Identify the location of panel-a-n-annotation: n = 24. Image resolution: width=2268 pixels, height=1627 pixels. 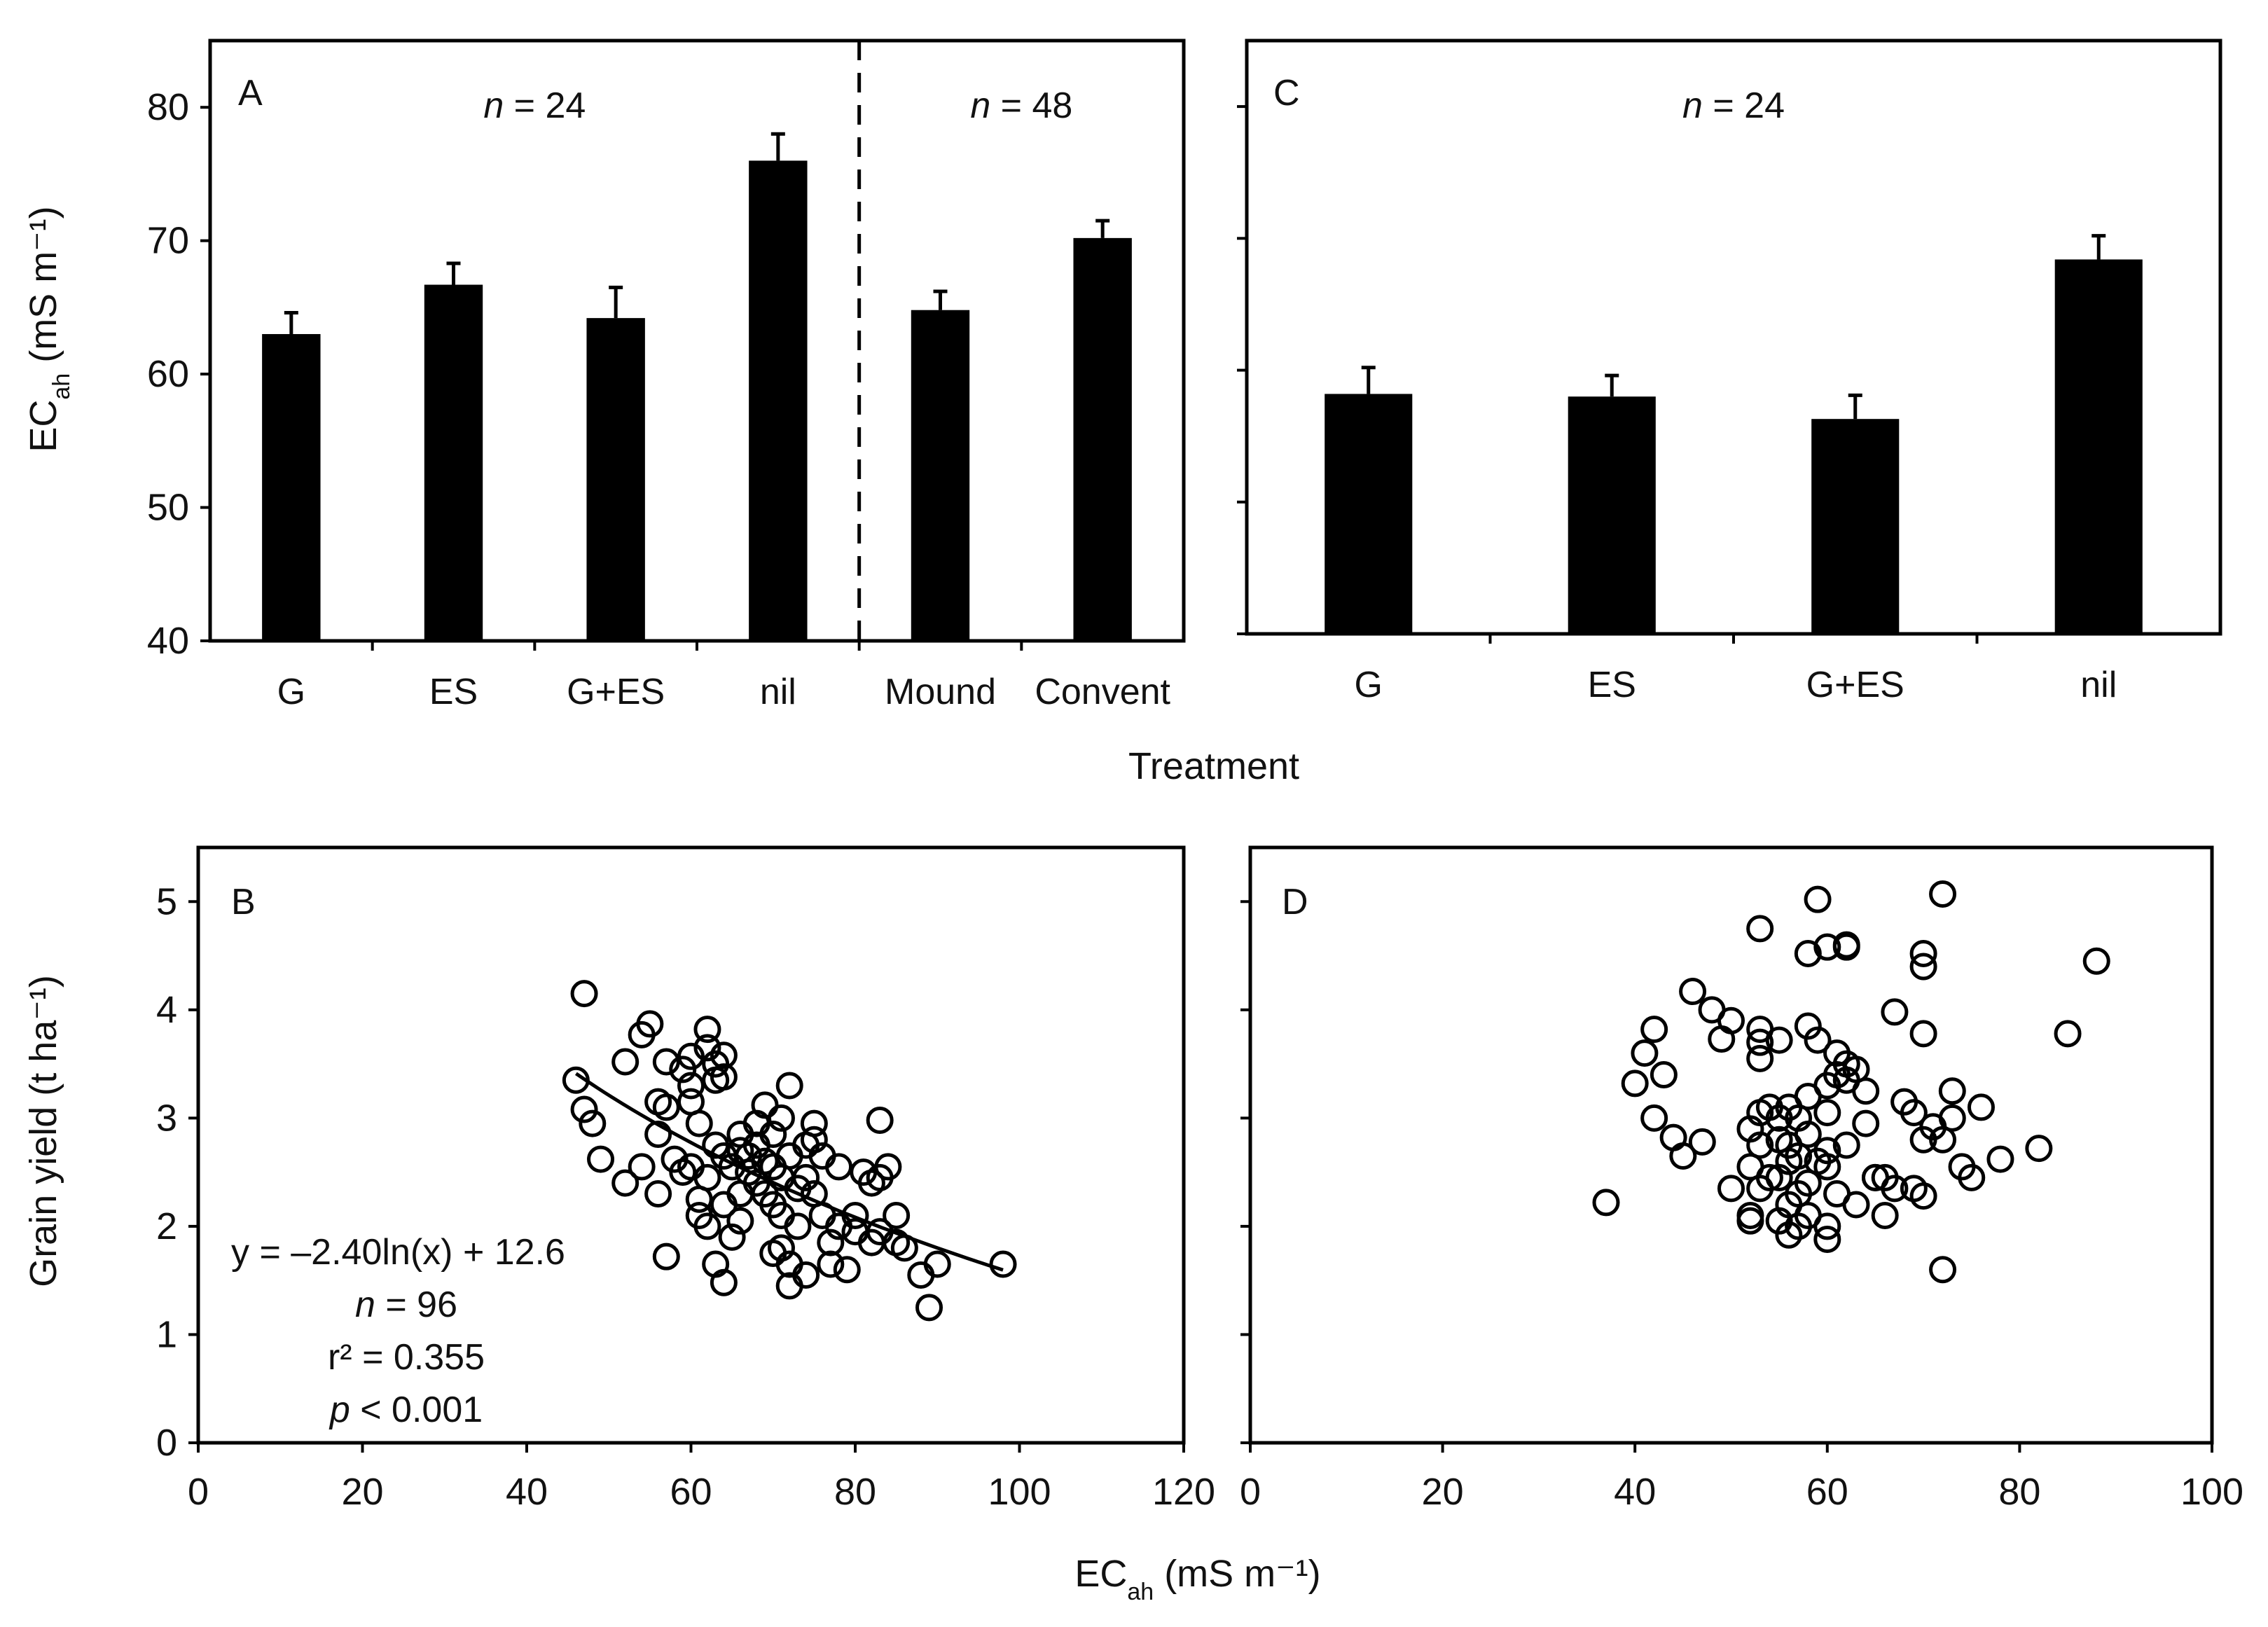
(534, 105).